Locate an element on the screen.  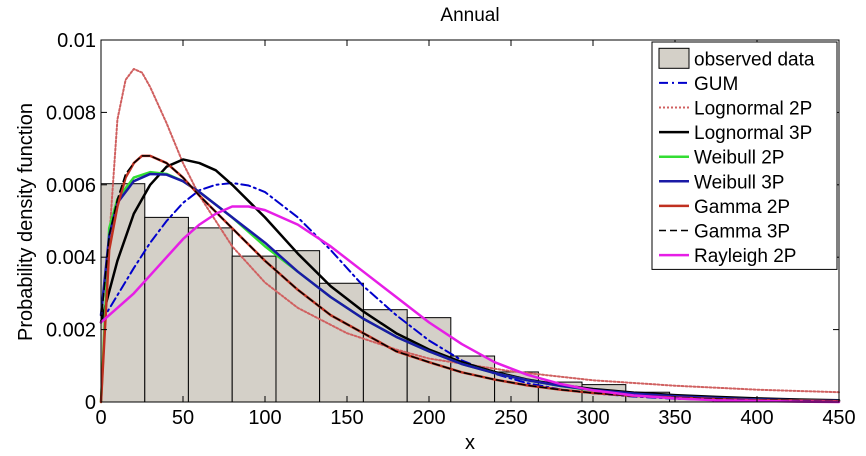
legend-label-1: Lognormal 2P is located at coordinates (753, 109).